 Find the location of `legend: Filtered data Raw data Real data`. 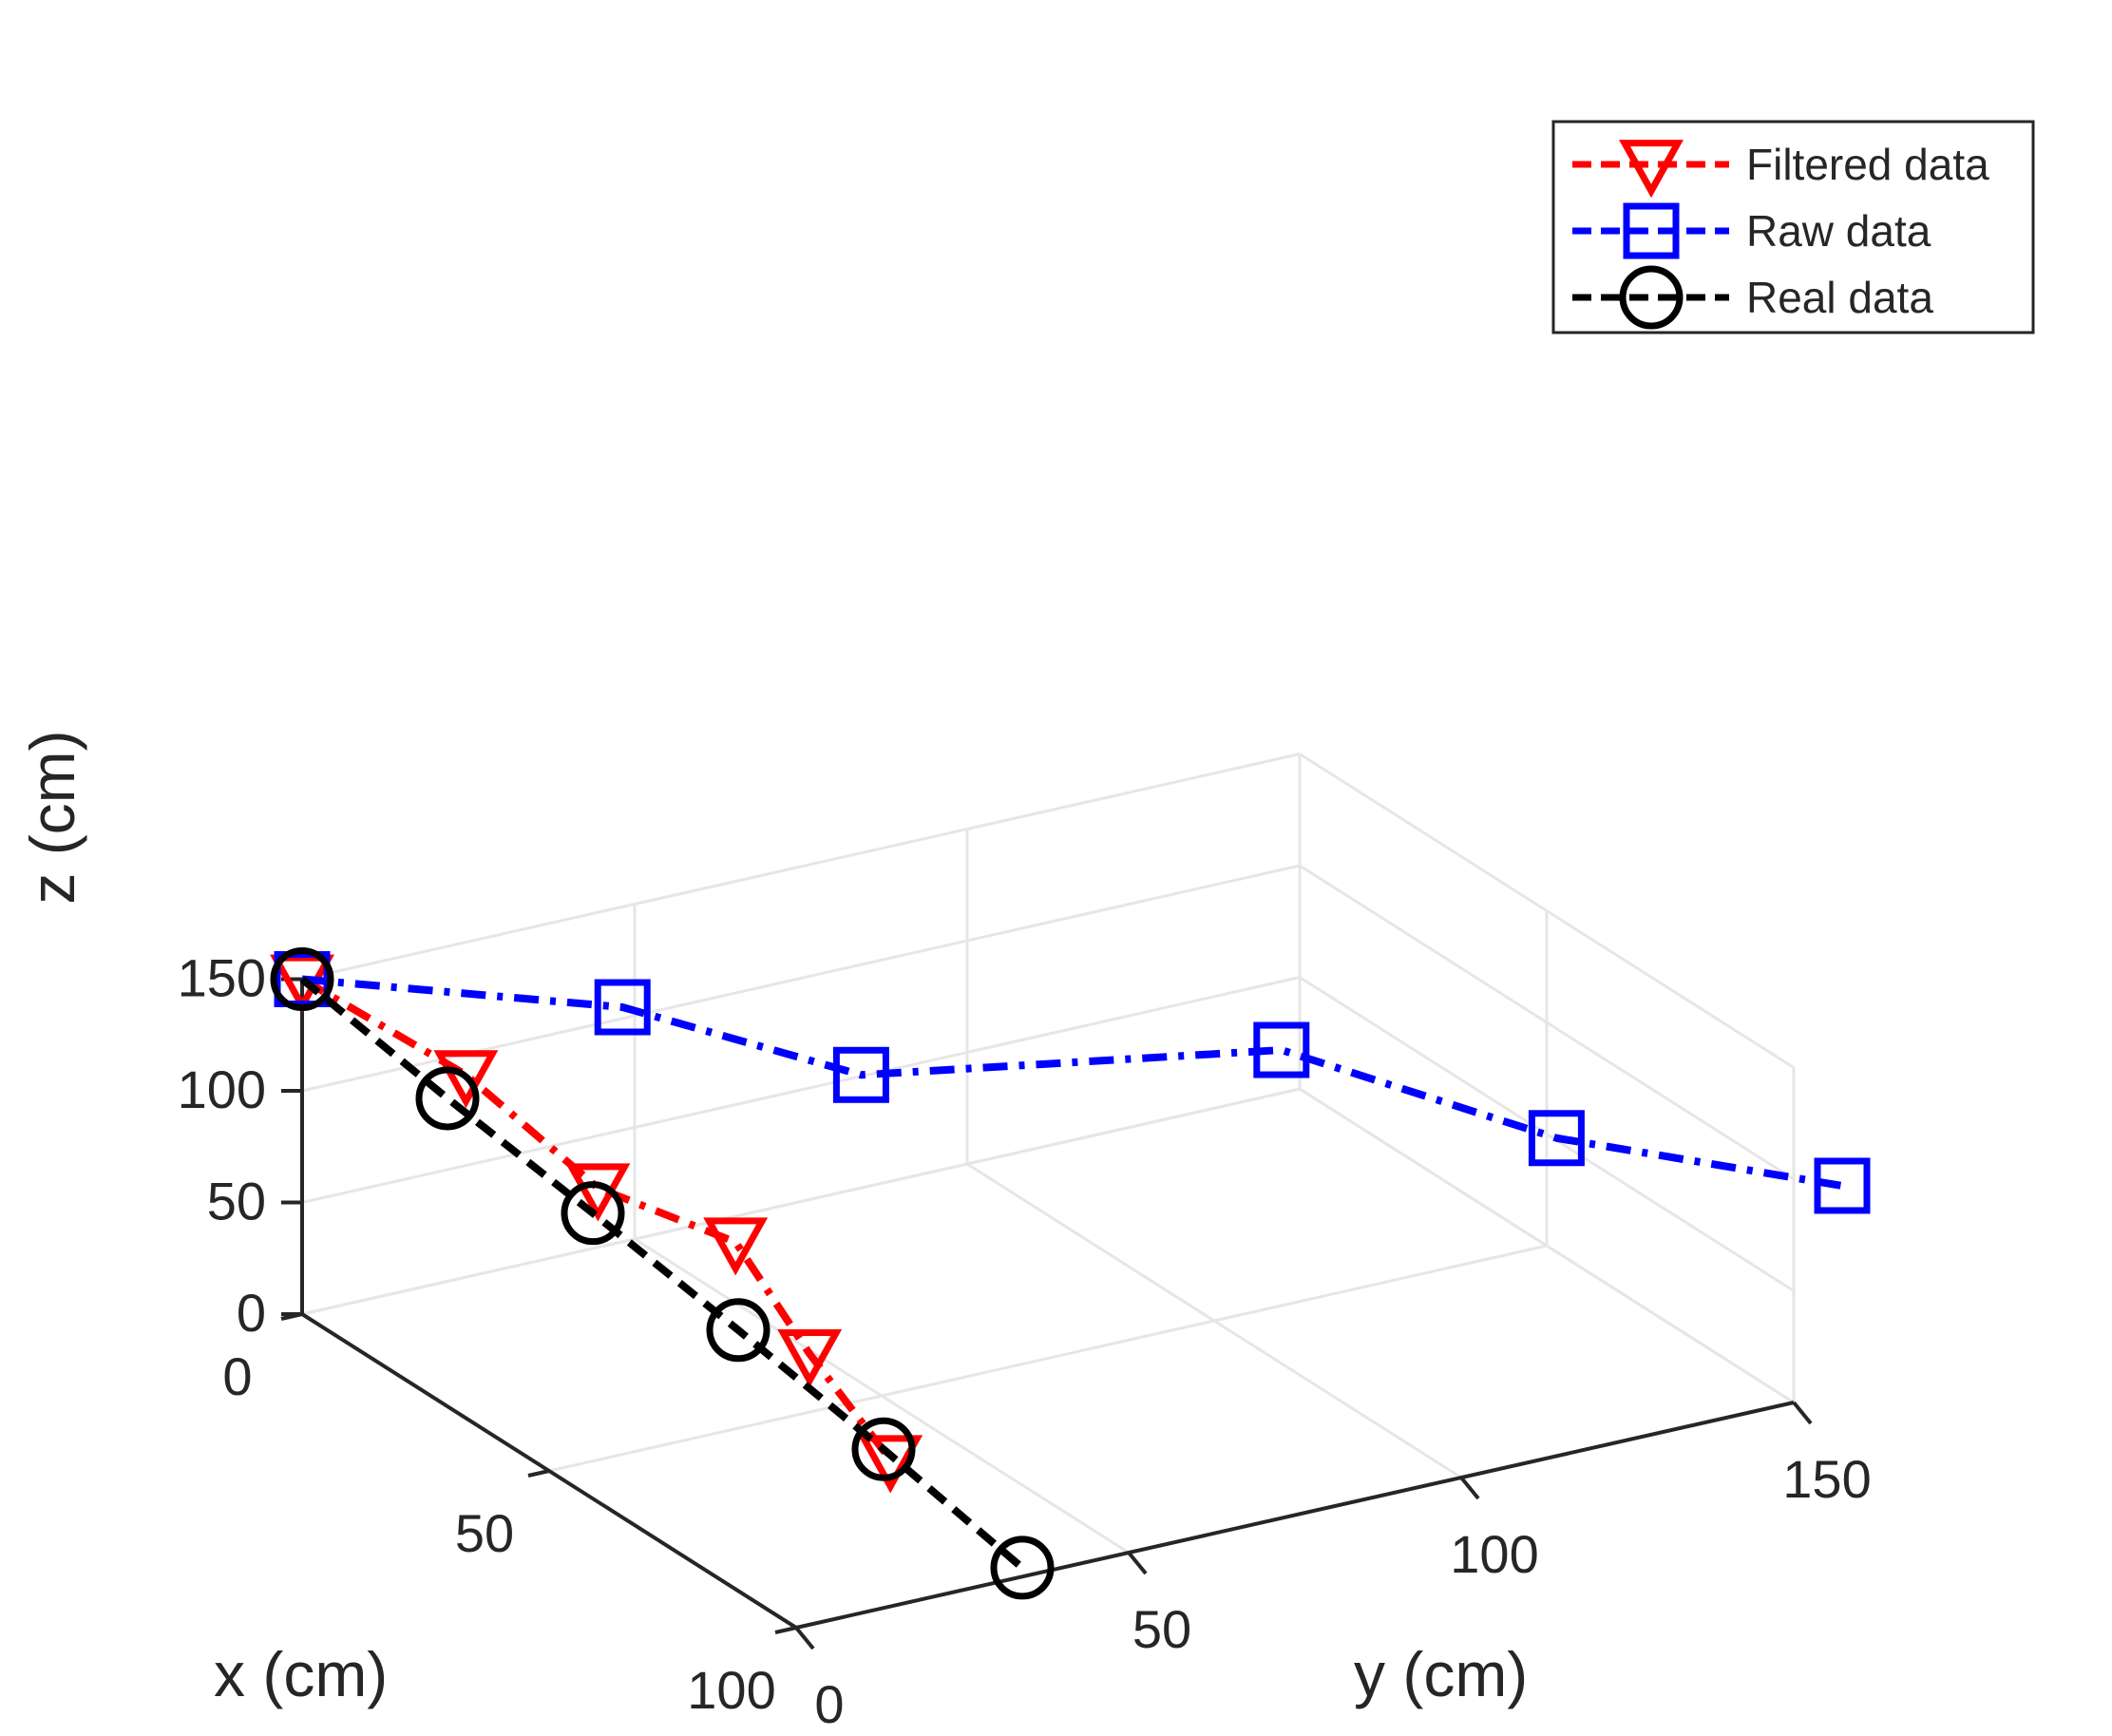

legend: Filtered data Raw data Real data is located at coordinates (1793, 227).